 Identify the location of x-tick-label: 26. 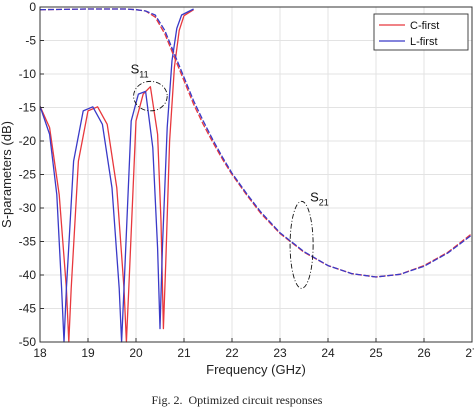
(424, 353).